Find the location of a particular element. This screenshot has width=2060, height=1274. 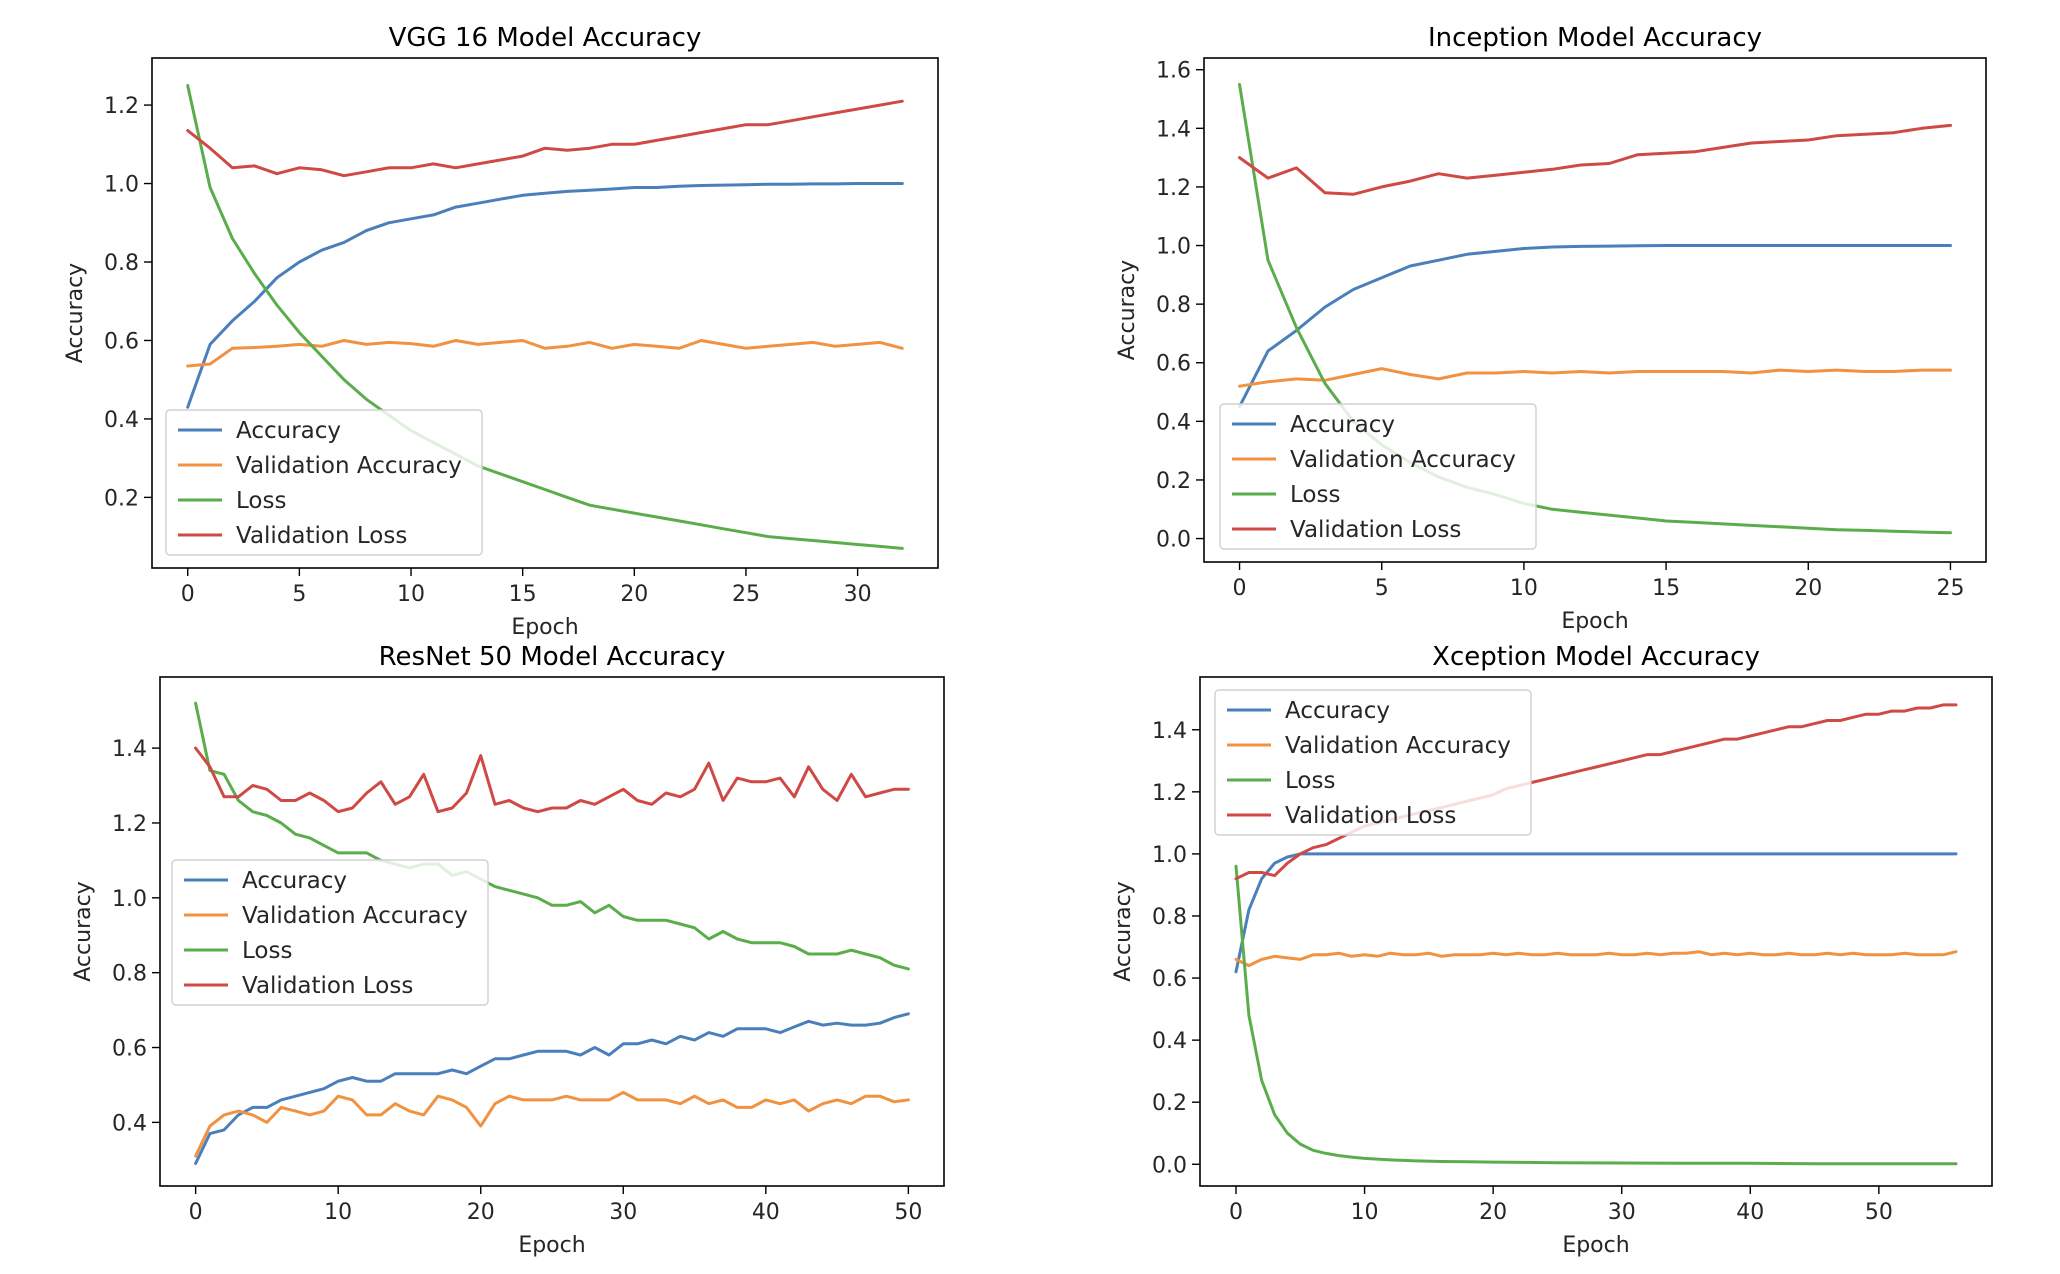

chart-title: ResNet 50 Model Accuracy is located at coordinates (552, 657).